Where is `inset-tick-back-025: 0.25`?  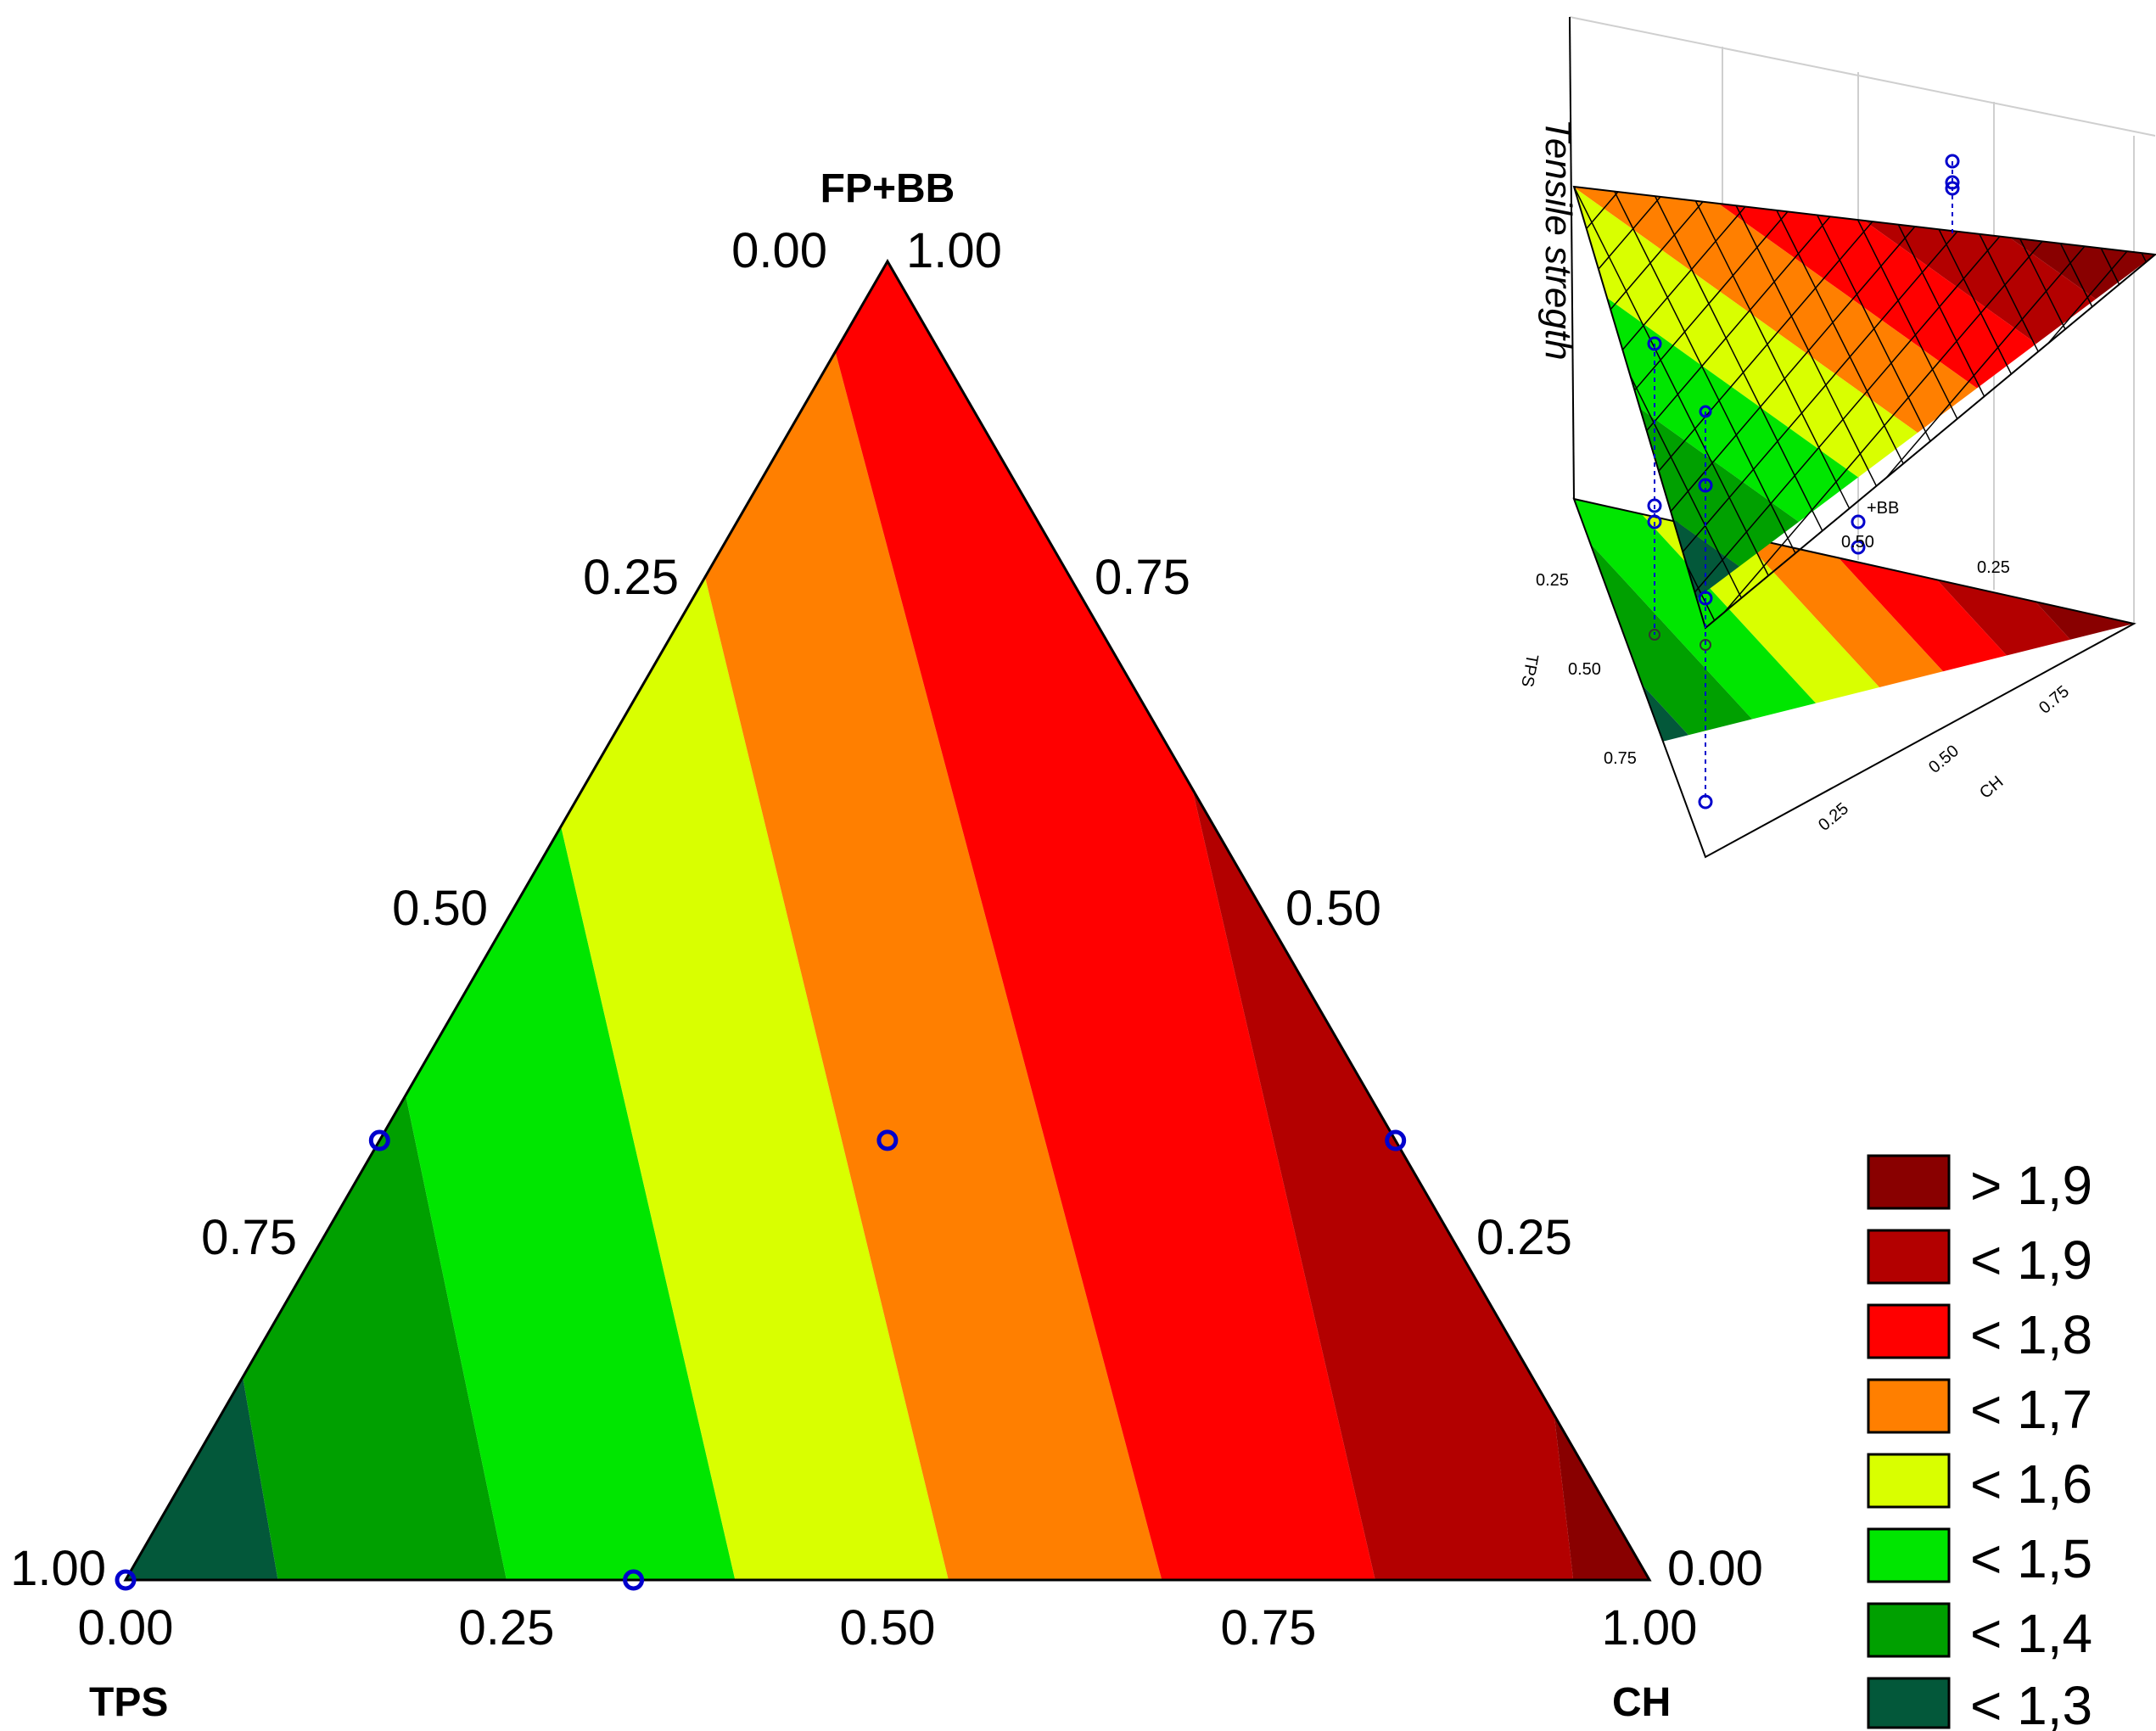 inset-tick-back-025: 0.25 is located at coordinates (1994, 567).